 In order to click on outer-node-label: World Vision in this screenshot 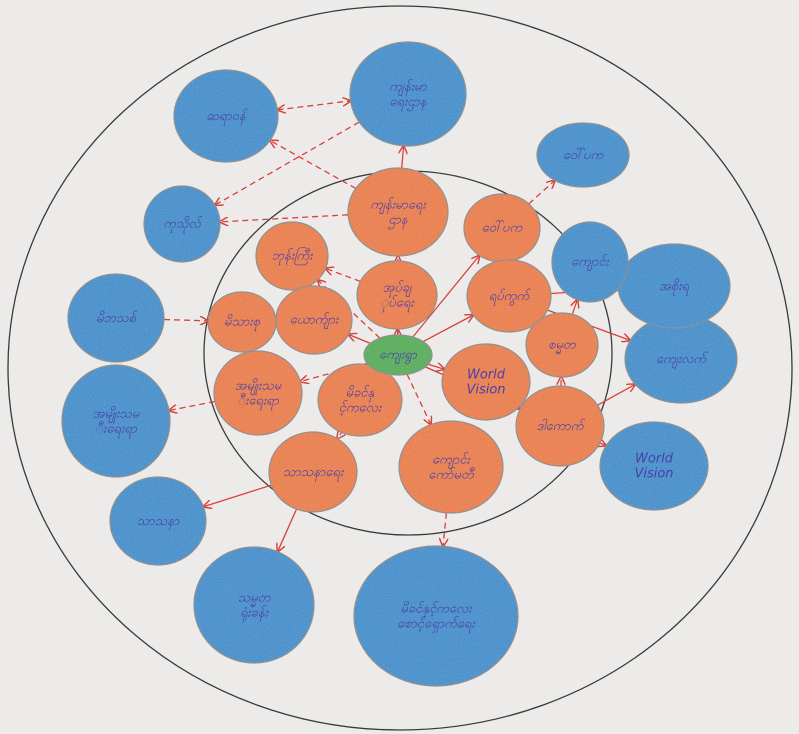, I will do `click(653, 467)`.